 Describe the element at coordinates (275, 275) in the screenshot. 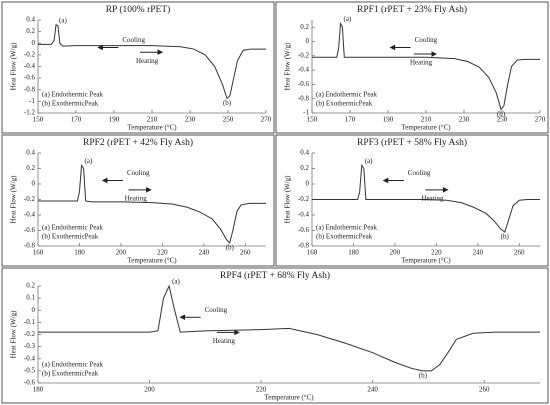

I see `panel-title: RPF4 (rPET + 68% Fly Ash)` at that location.